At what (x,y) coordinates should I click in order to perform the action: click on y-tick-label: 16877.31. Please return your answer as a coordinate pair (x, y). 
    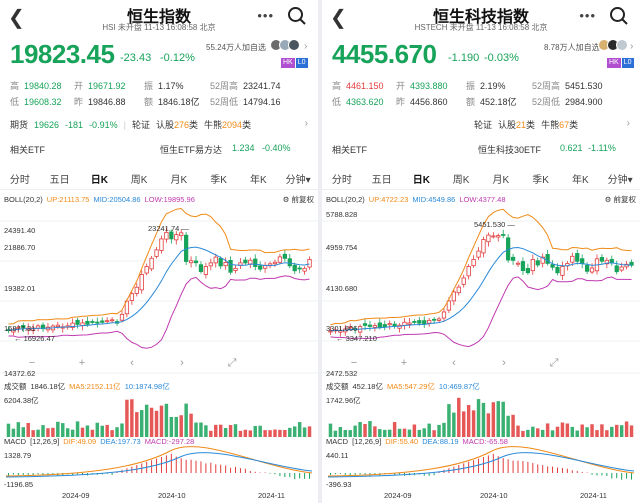
    Looking at the image, I should click on (20, 328).